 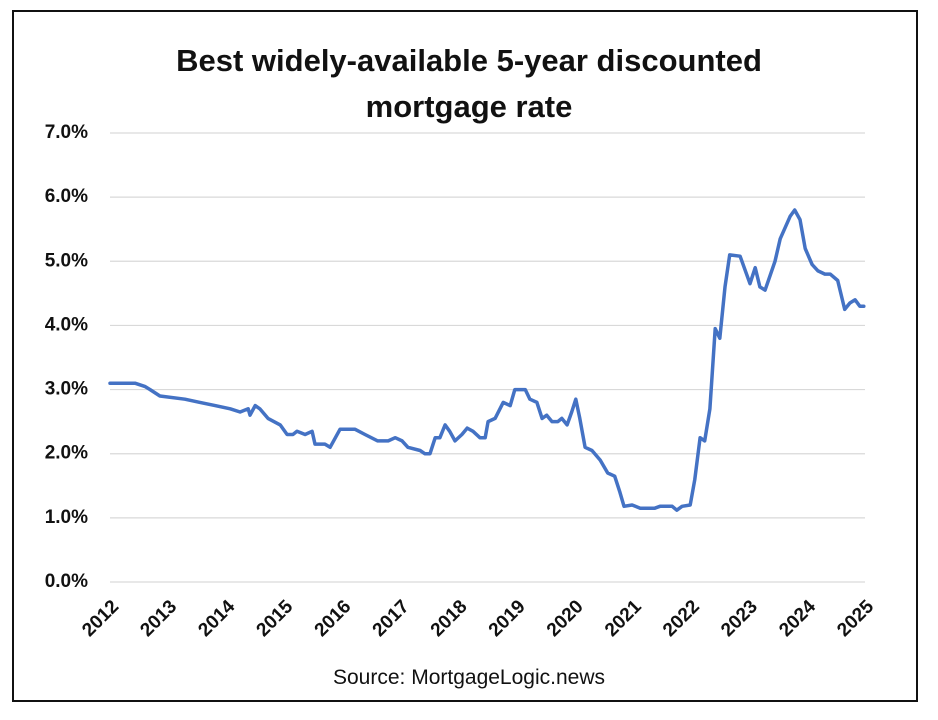 I want to click on x-tick-label: 2020, so click(x=565, y=618).